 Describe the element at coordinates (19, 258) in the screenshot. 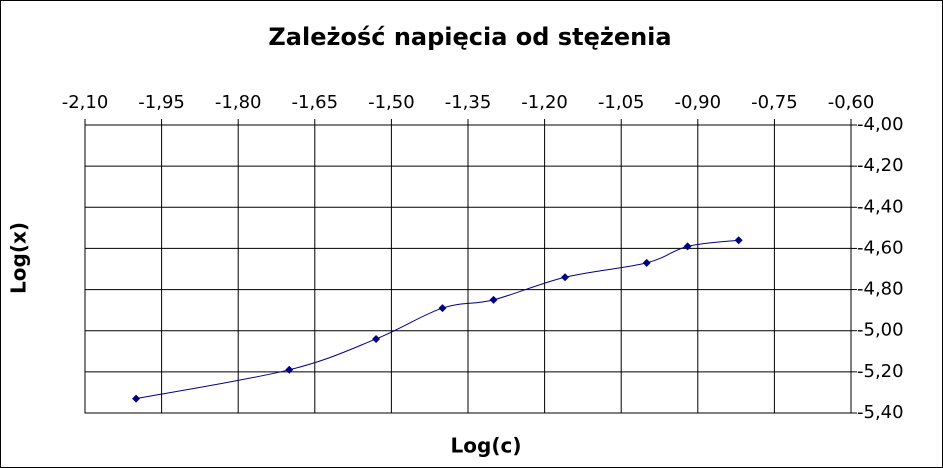

I see `y-axis-label: Log(x)` at that location.